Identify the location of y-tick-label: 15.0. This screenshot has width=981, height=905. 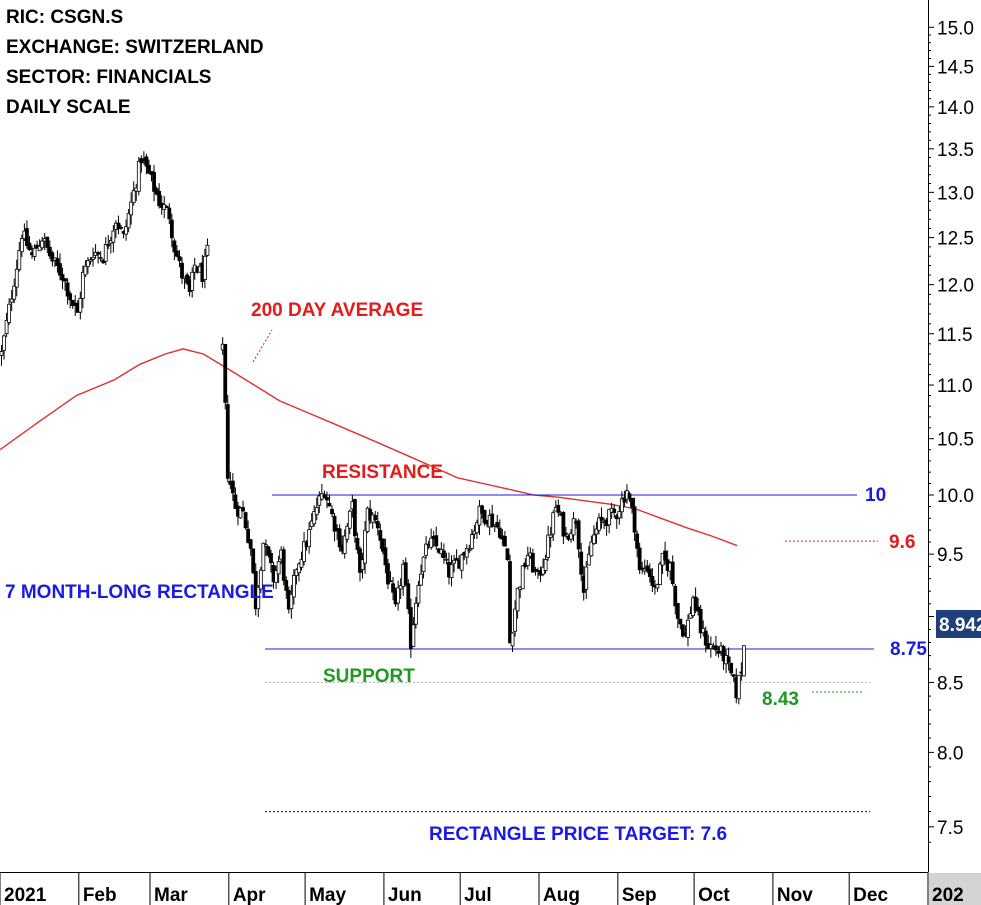
(955, 28).